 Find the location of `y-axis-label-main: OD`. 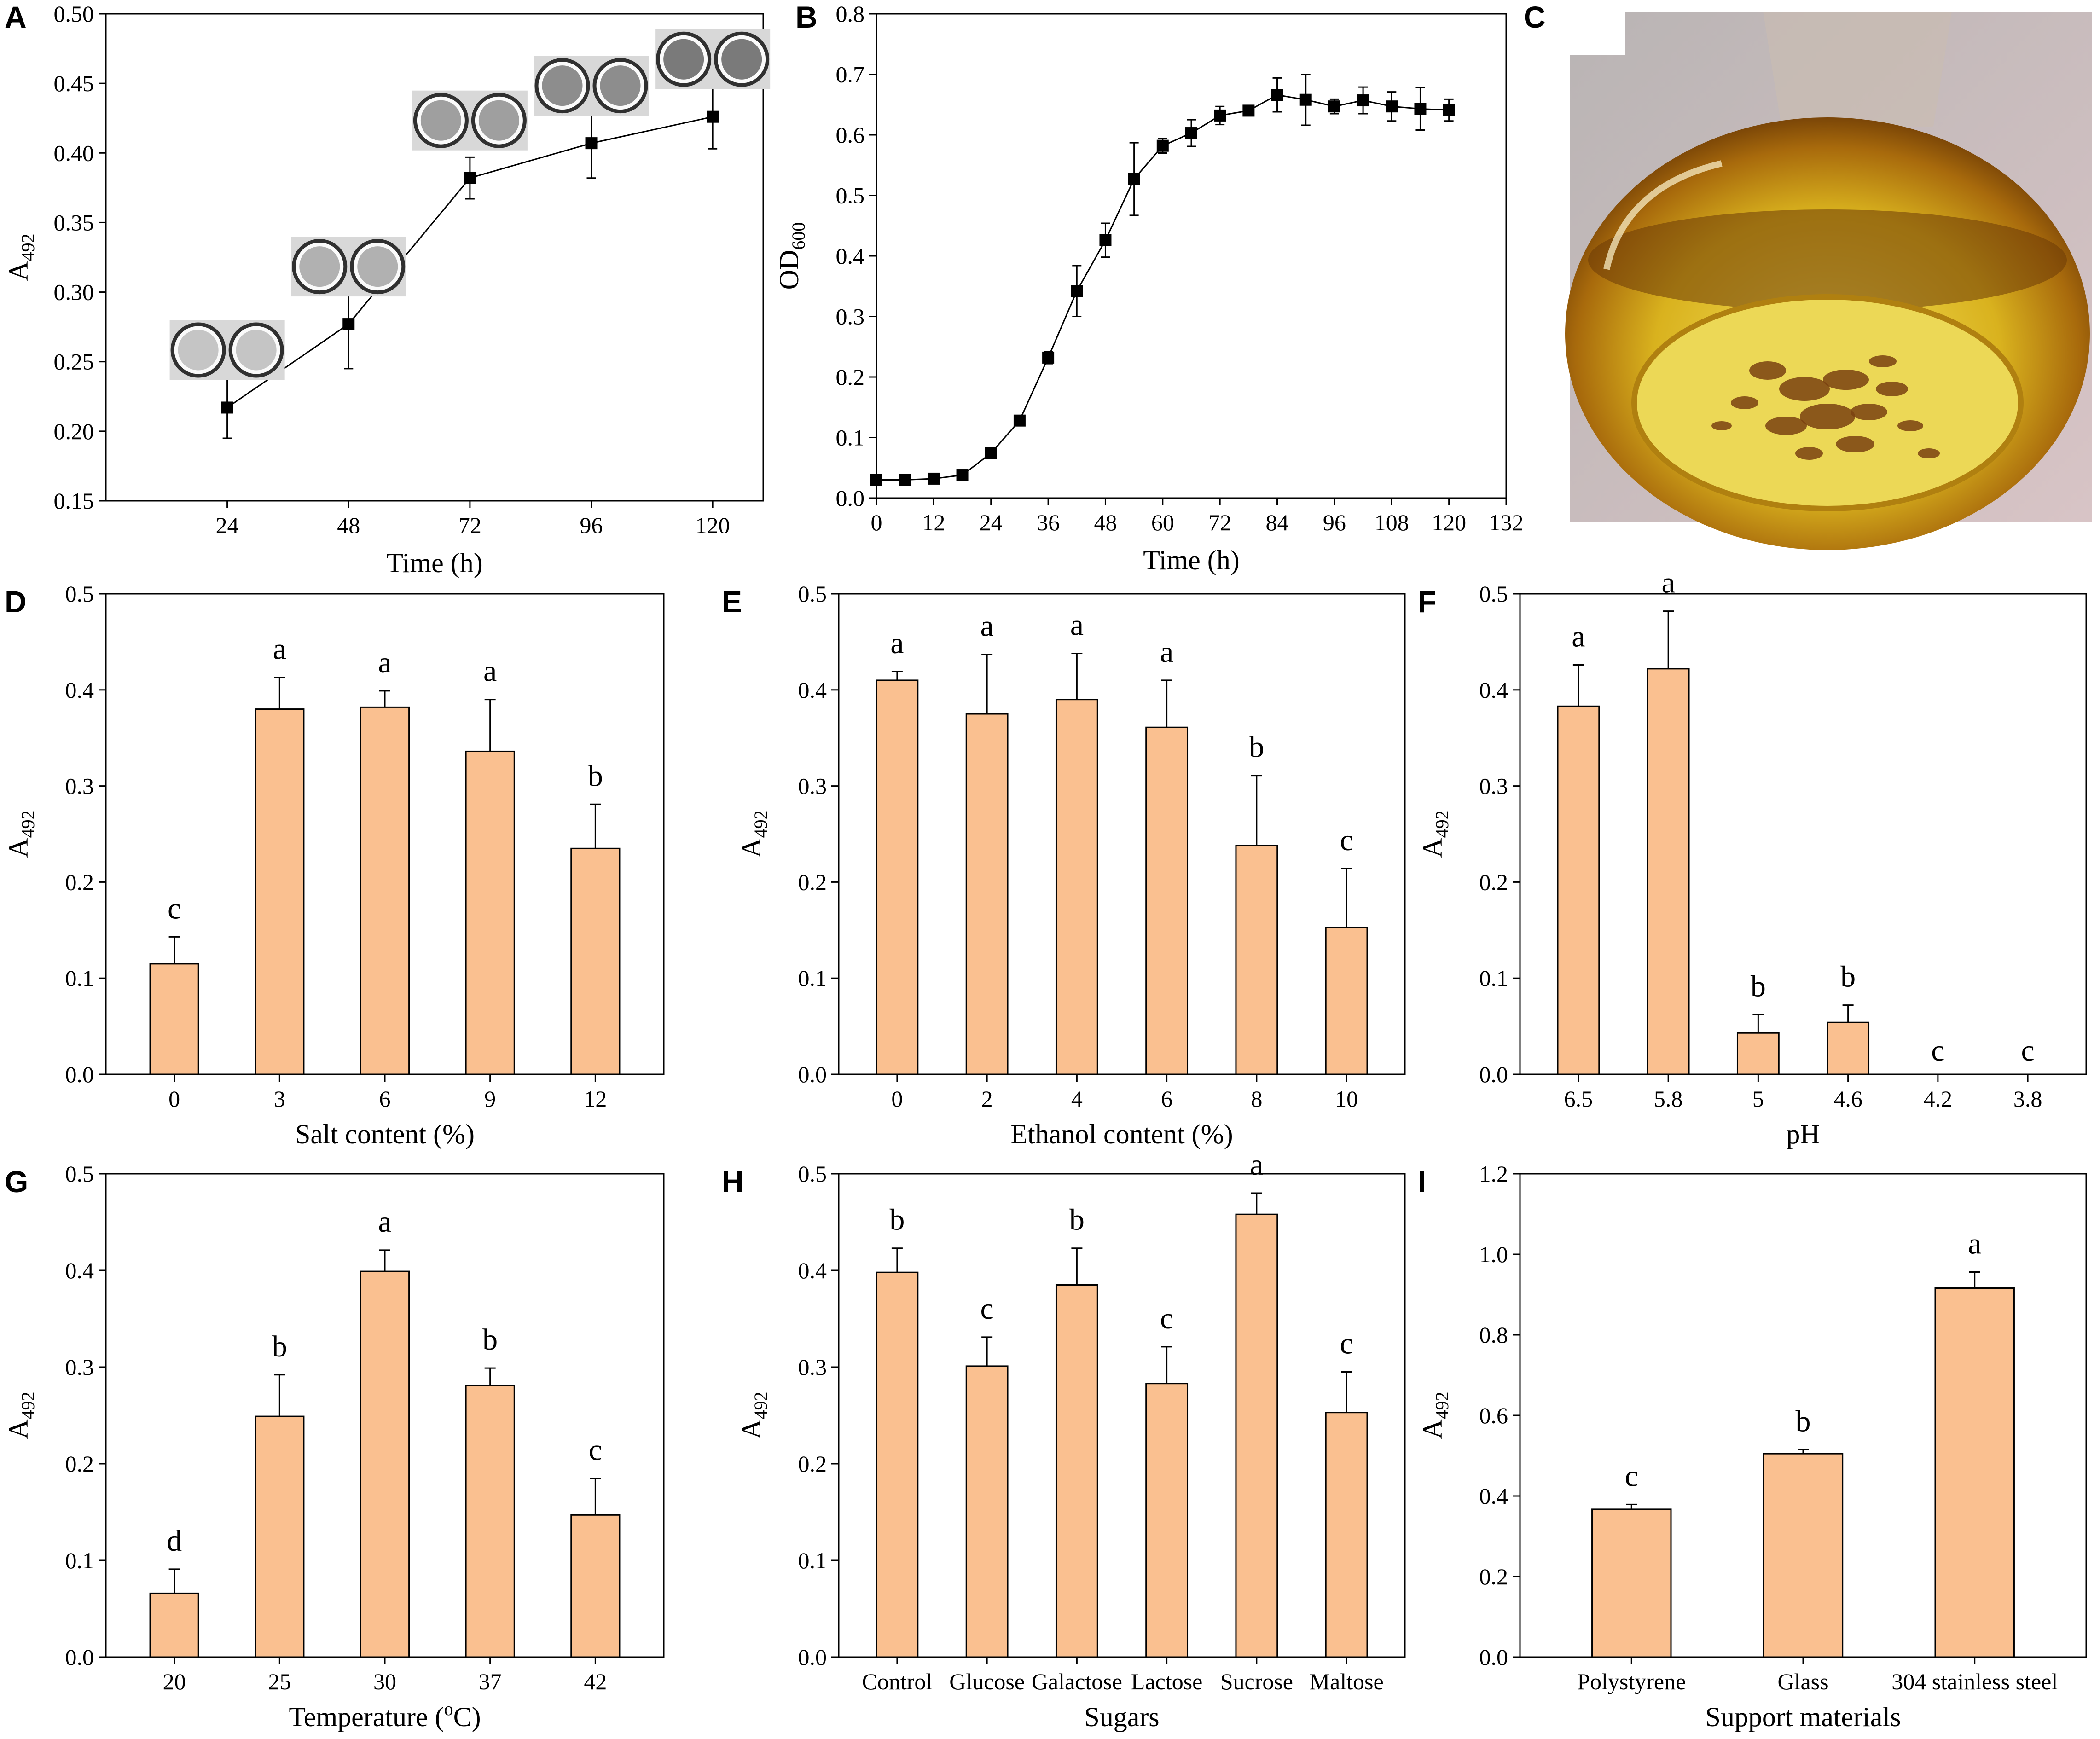

y-axis-label-main: OD is located at coordinates (789, 270).